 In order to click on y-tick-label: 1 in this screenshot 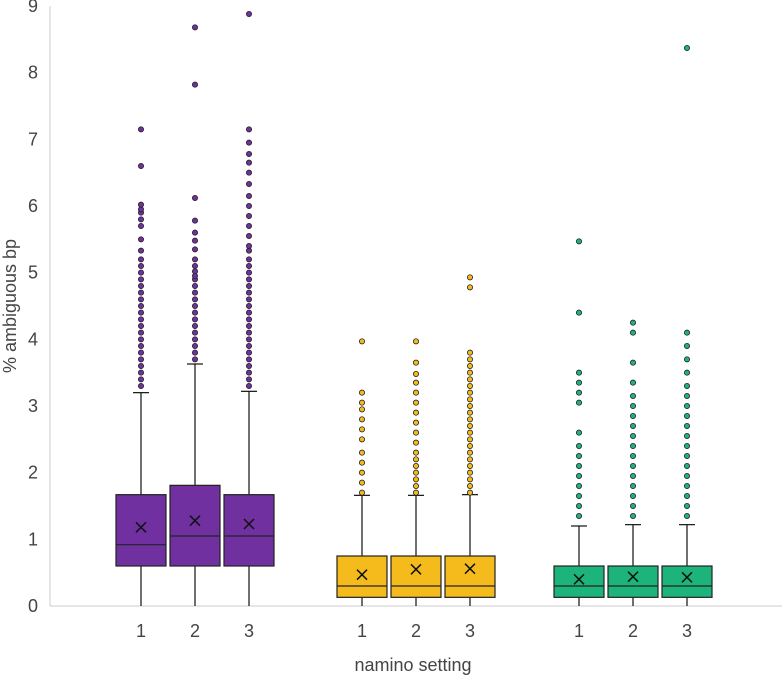, I will do `click(33, 539)`.